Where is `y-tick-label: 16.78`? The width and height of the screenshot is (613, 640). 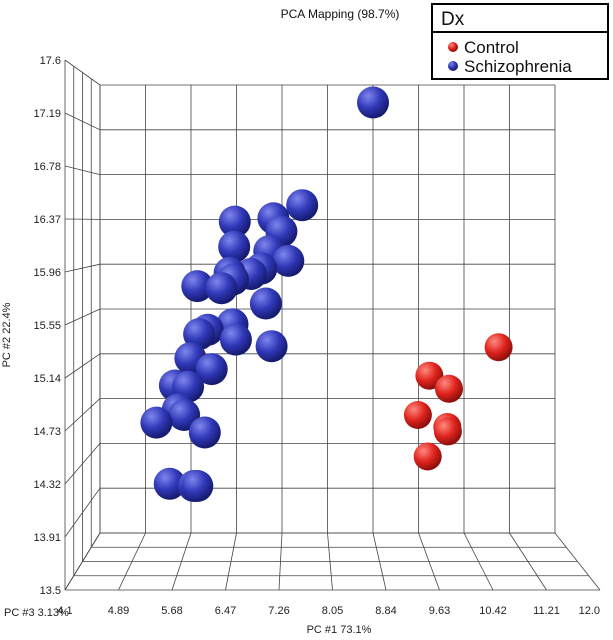
y-tick-label: 16.78 is located at coordinates (47, 167).